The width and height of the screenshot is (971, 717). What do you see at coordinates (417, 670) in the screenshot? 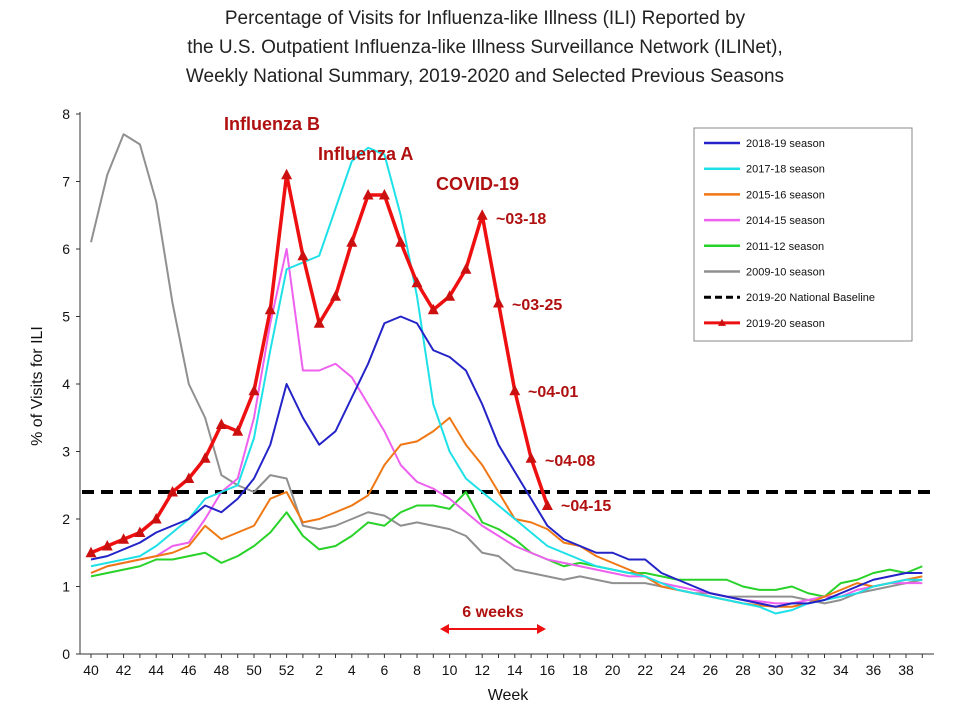
I see `x-tick-label: 8` at bounding box center [417, 670].